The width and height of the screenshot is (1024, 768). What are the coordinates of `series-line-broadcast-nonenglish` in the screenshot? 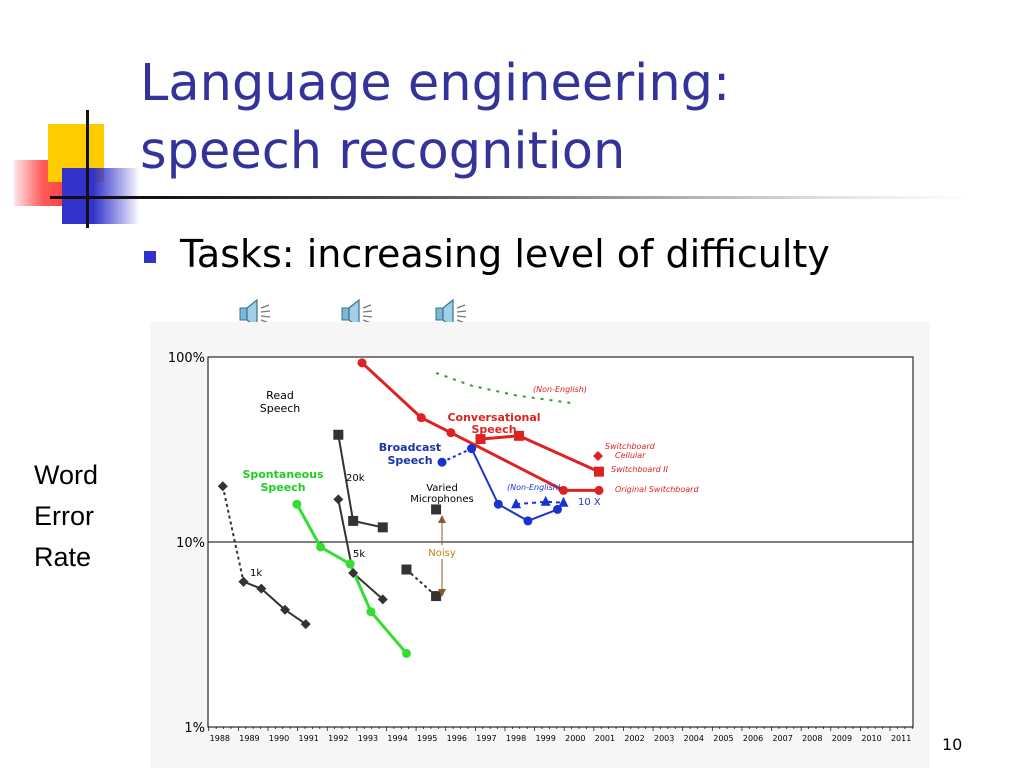 It's located at (540, 503).